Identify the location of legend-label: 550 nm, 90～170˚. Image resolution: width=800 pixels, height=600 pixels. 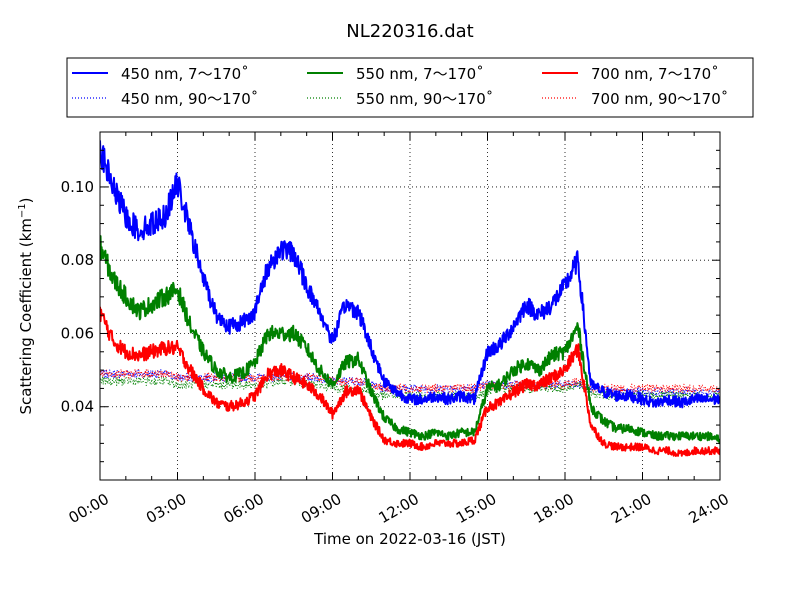
(424, 99).